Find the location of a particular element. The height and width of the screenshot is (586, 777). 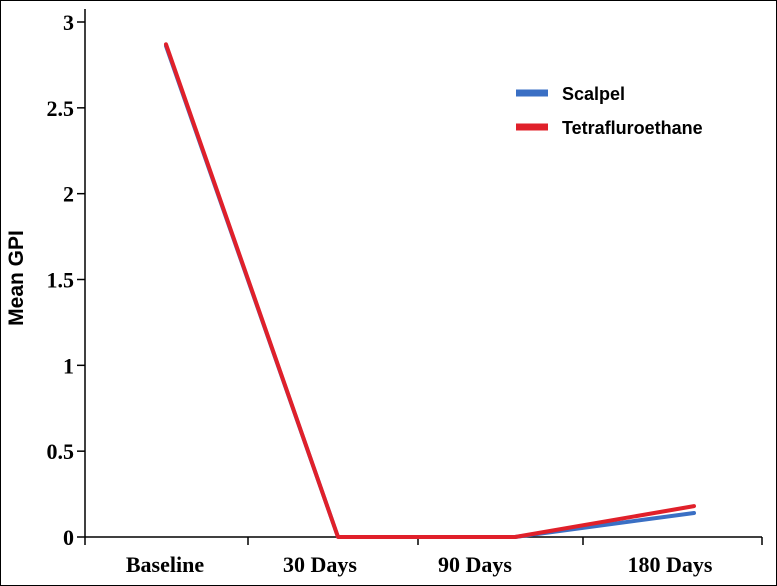

legend-label: Tetrafluroethane is located at coordinates (632, 128).